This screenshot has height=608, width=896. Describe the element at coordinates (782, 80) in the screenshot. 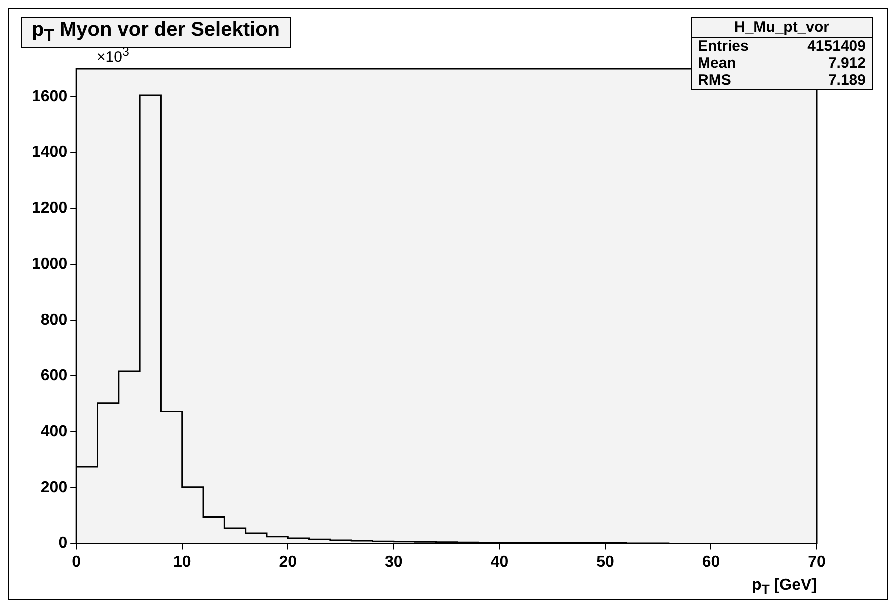

I see `text: RMS 7.189` at that location.